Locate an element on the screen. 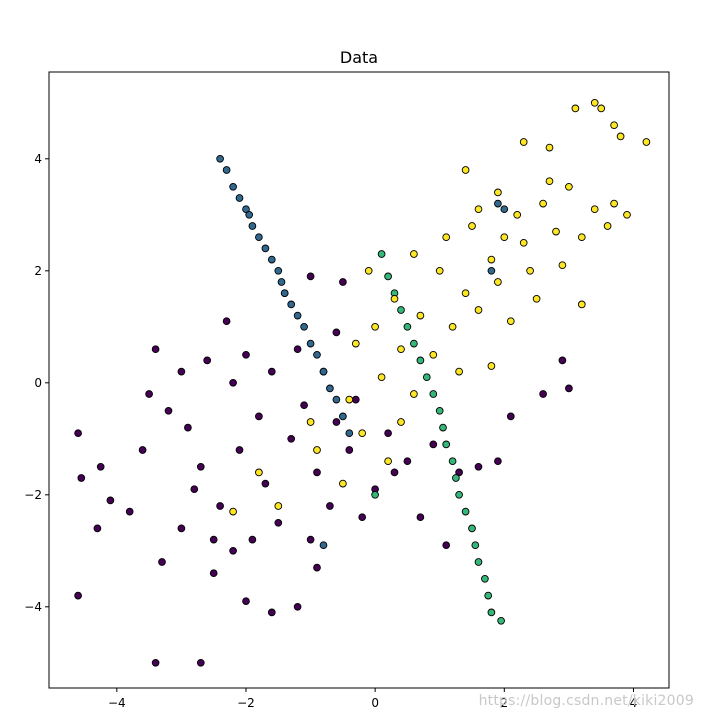  y-tick-label: 4 is located at coordinates (38, 159).